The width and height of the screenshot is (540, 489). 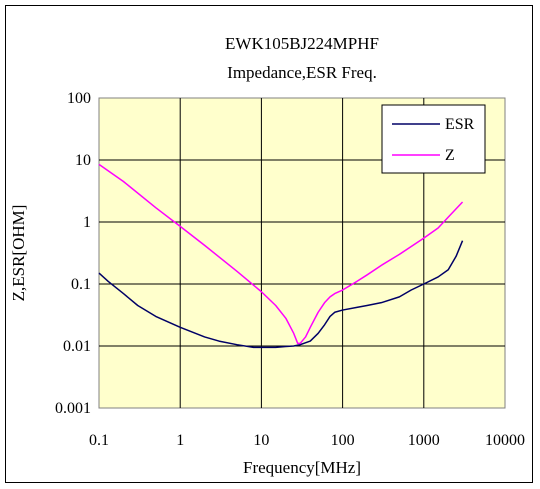 I want to click on chart-subtitle: Impedance,ESR Freq., so click(x=302, y=72).